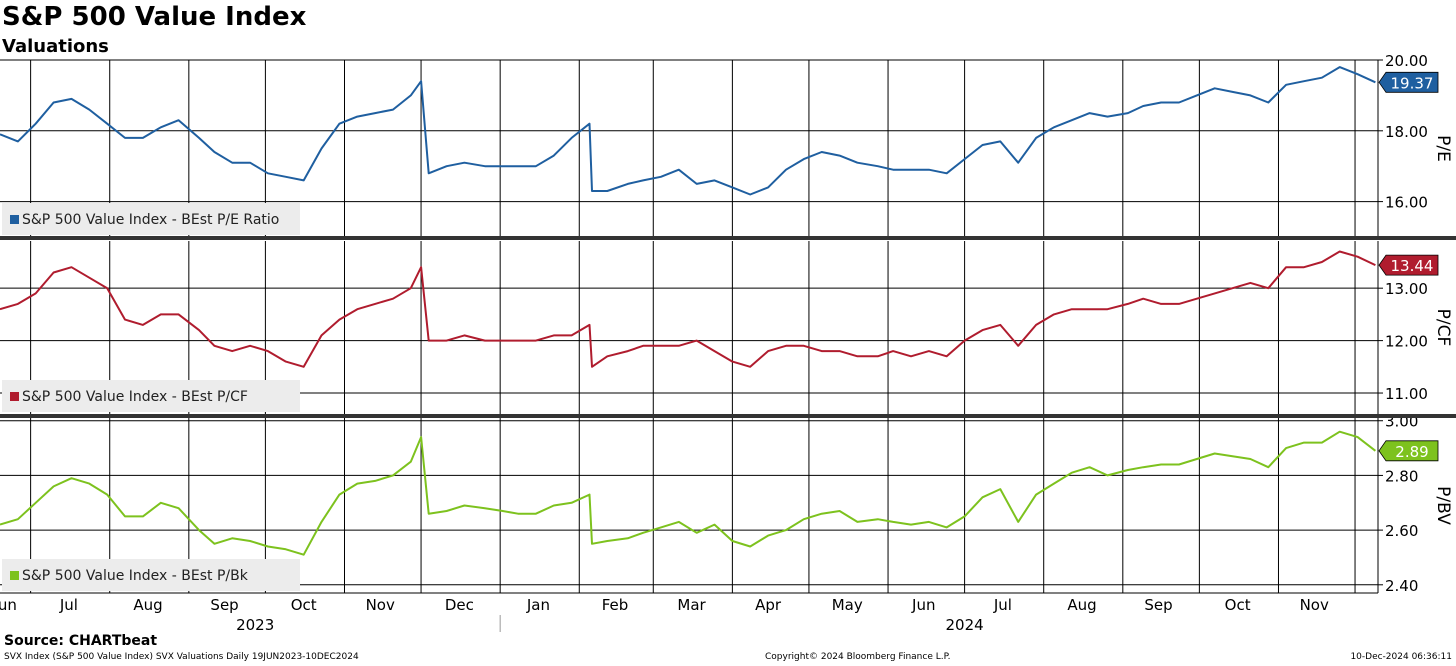 Image resolution: width=1456 pixels, height=666 pixels. I want to click on legend-label: S&P 500 Value Index - BEst P/E Ratio, so click(150, 220).